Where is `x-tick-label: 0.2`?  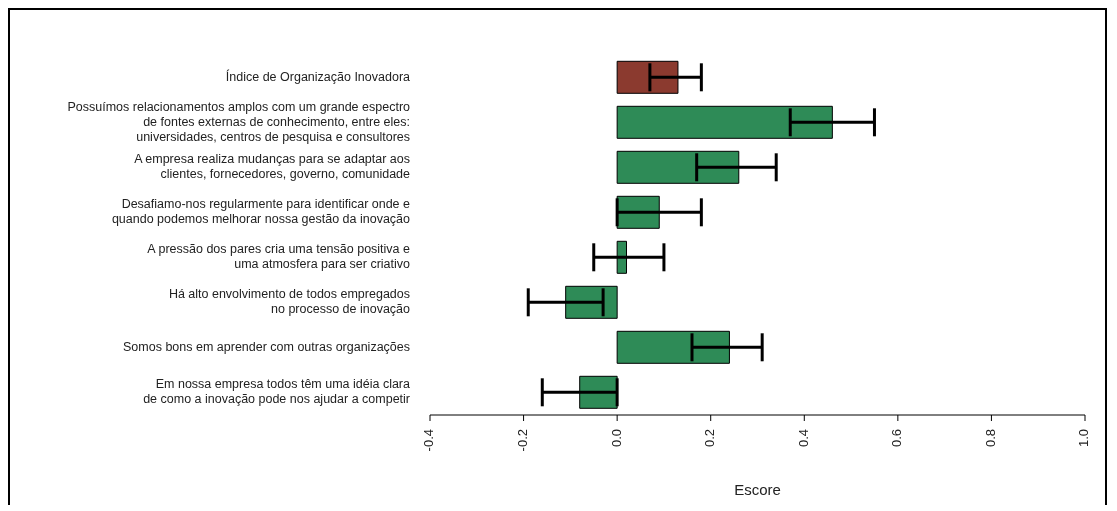
x-tick-label: 0.2 is located at coordinates (710, 438).